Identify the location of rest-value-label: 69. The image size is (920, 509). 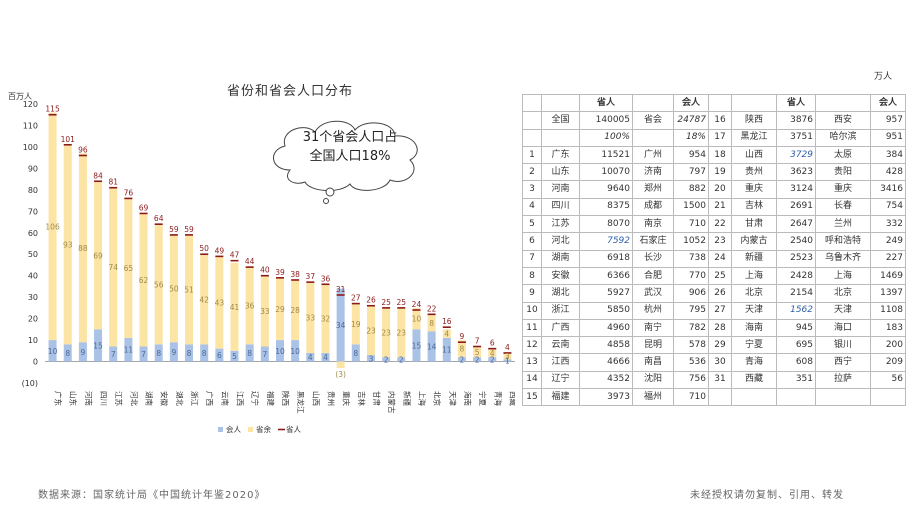
(98, 255).